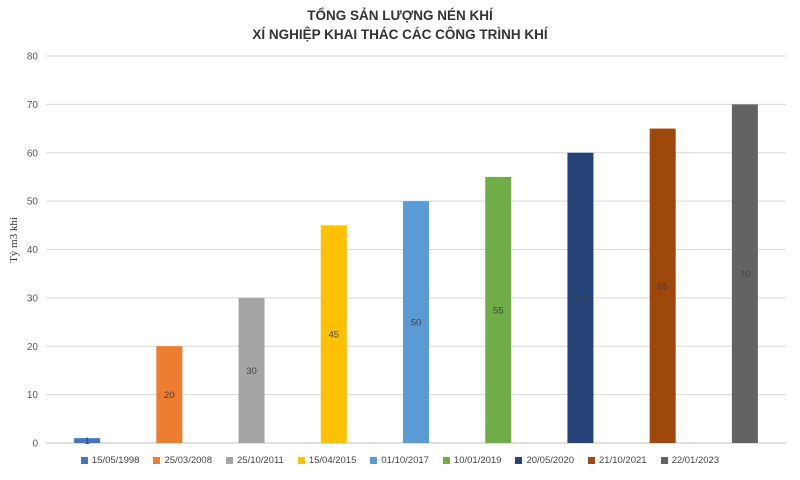 Image resolution: width=800 pixels, height=480 pixels. I want to click on data-label: 55, so click(498, 310).